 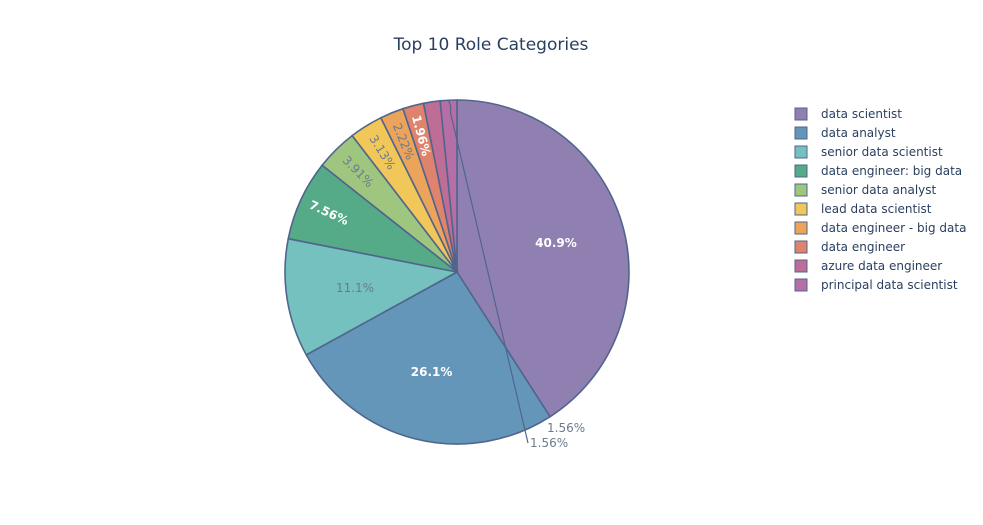 What do you see at coordinates (372, 296) in the screenshot?
I see `pie-slice-senior-data-scientist` at bounding box center [372, 296].